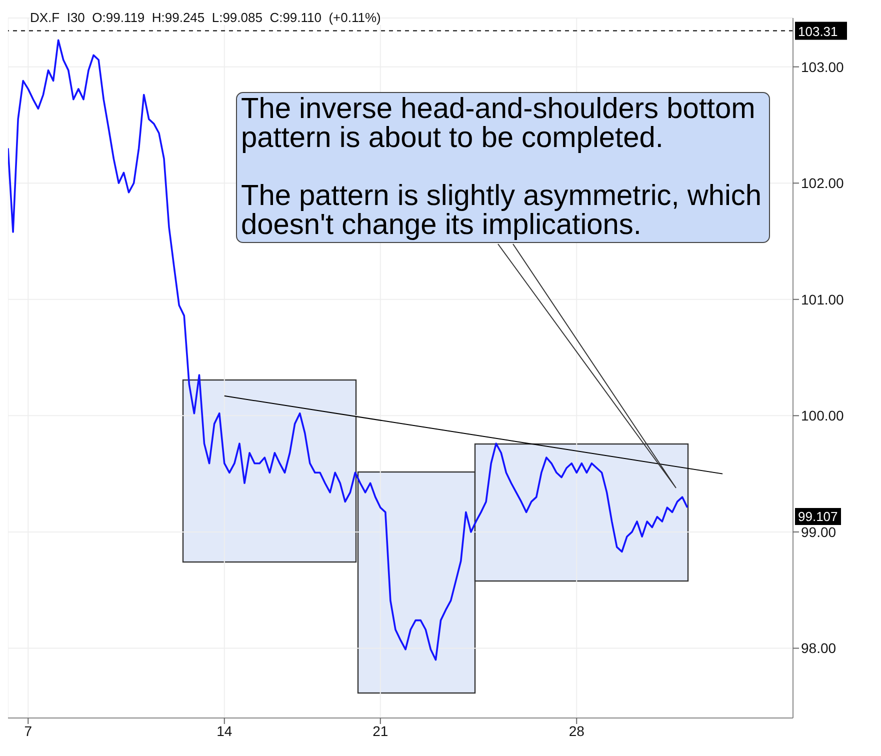 The image size is (881, 756). I want to click on y-tick-label: 98.00, so click(818, 648).